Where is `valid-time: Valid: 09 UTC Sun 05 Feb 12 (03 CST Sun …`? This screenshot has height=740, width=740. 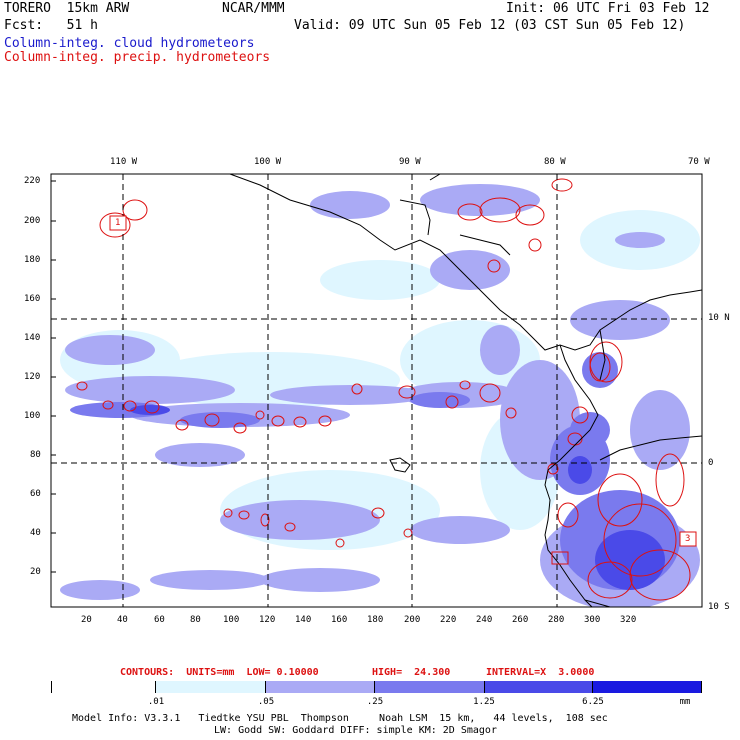 valid-time: Valid: 09 UTC Sun 05 Feb 12 (03 CST Sun … is located at coordinates (490, 25).